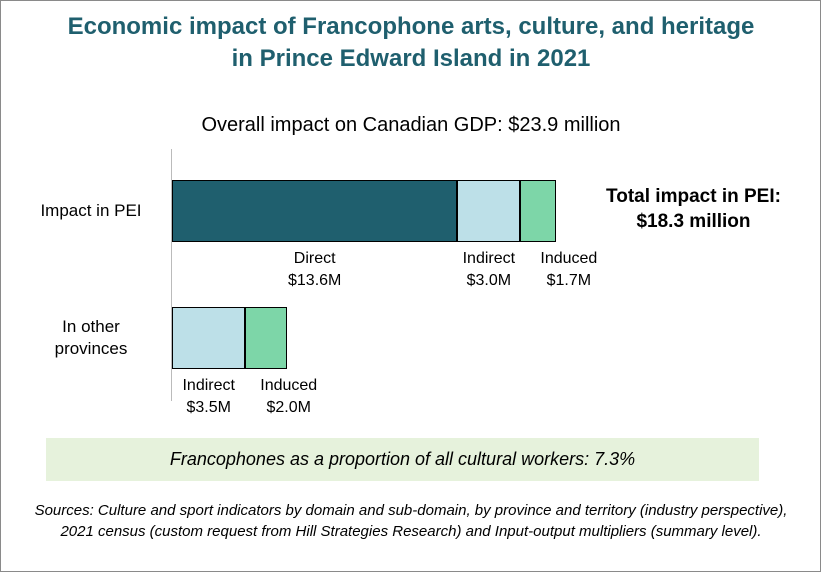 The height and width of the screenshot is (572, 821). Describe the element at coordinates (91, 337) in the screenshot. I see `category-label: In other provinces` at that location.